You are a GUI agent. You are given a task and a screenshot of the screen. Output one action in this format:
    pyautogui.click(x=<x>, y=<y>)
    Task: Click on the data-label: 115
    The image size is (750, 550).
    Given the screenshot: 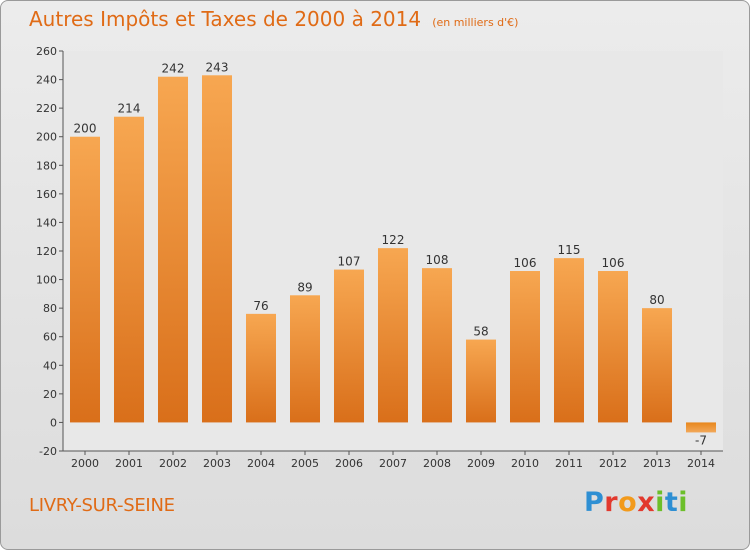 What is the action you would take?
    pyautogui.click(x=569, y=250)
    